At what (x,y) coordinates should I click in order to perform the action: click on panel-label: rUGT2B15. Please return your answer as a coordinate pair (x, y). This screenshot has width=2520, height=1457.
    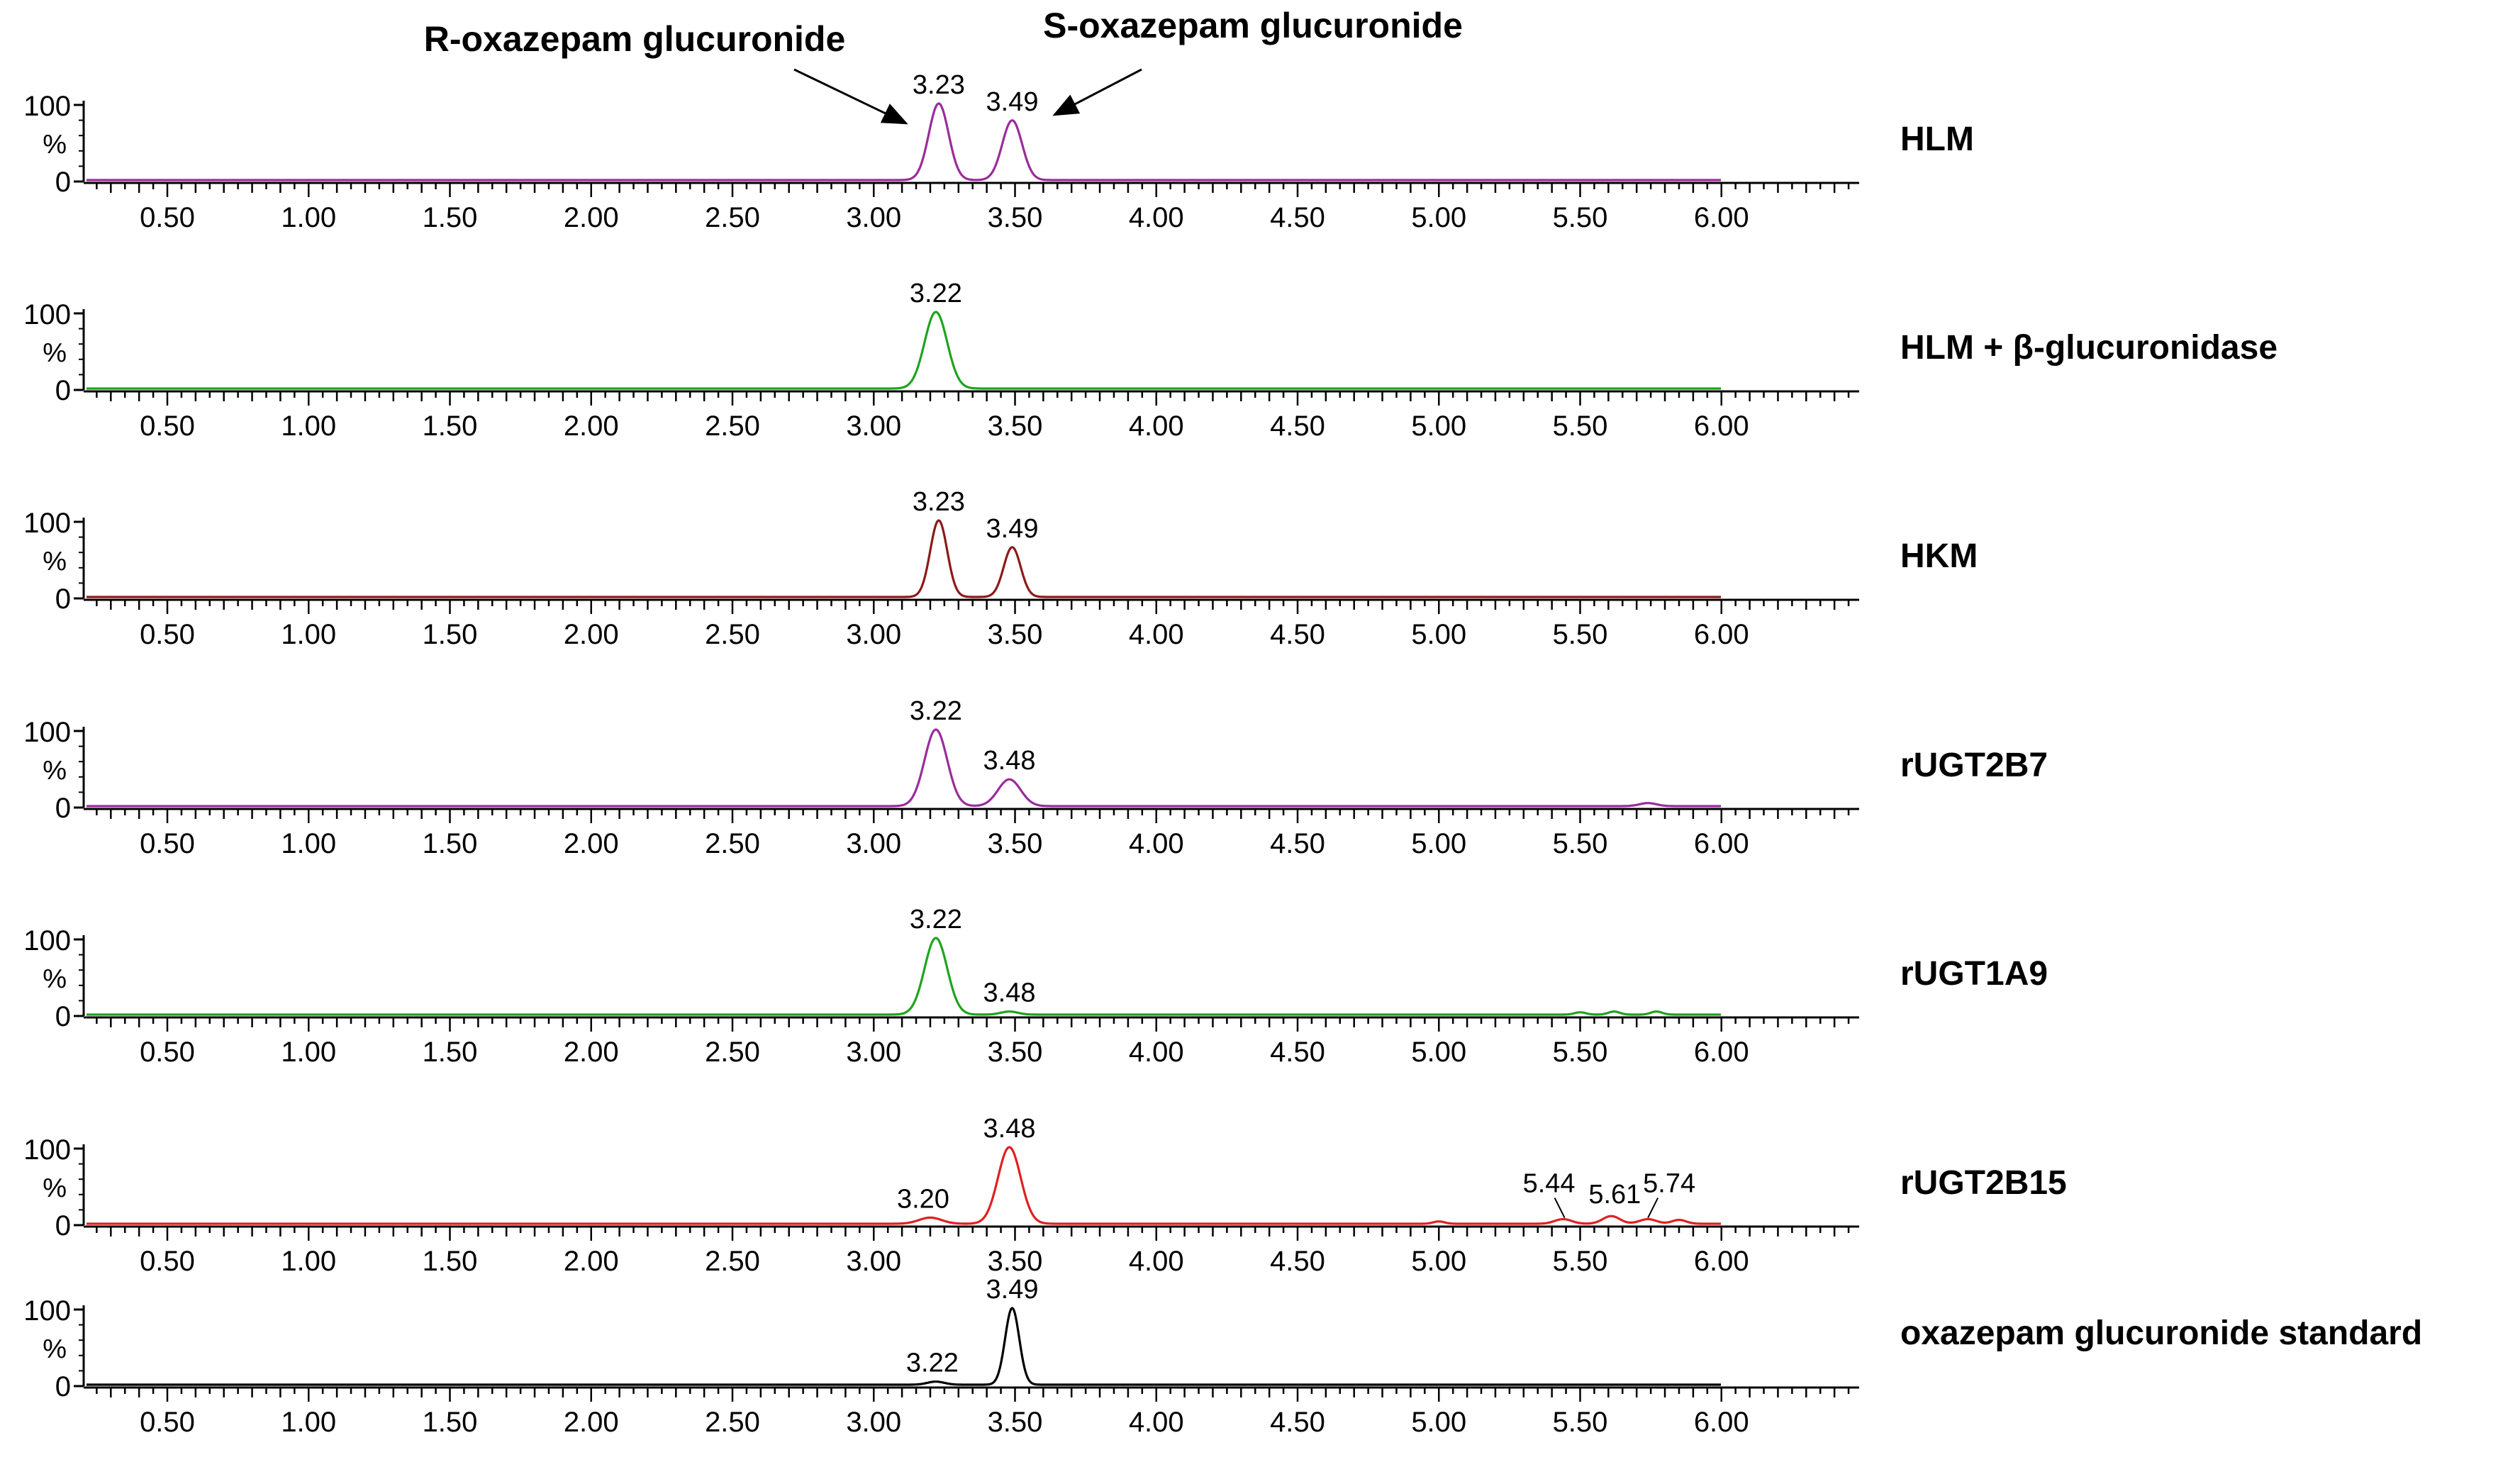
    Looking at the image, I should click on (1983, 1183).